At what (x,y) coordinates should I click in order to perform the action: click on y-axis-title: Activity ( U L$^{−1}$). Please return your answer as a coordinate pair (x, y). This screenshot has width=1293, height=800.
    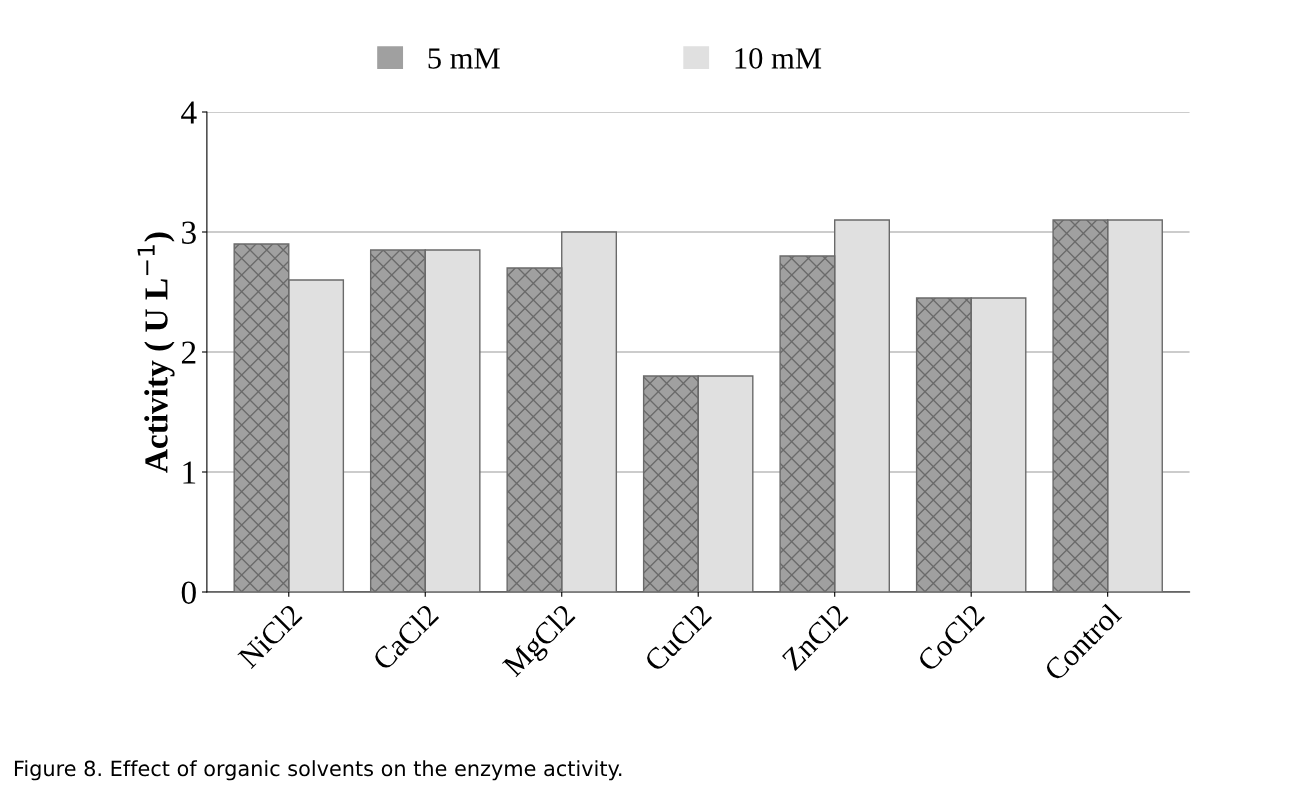
    Looking at the image, I should click on (156, 352).